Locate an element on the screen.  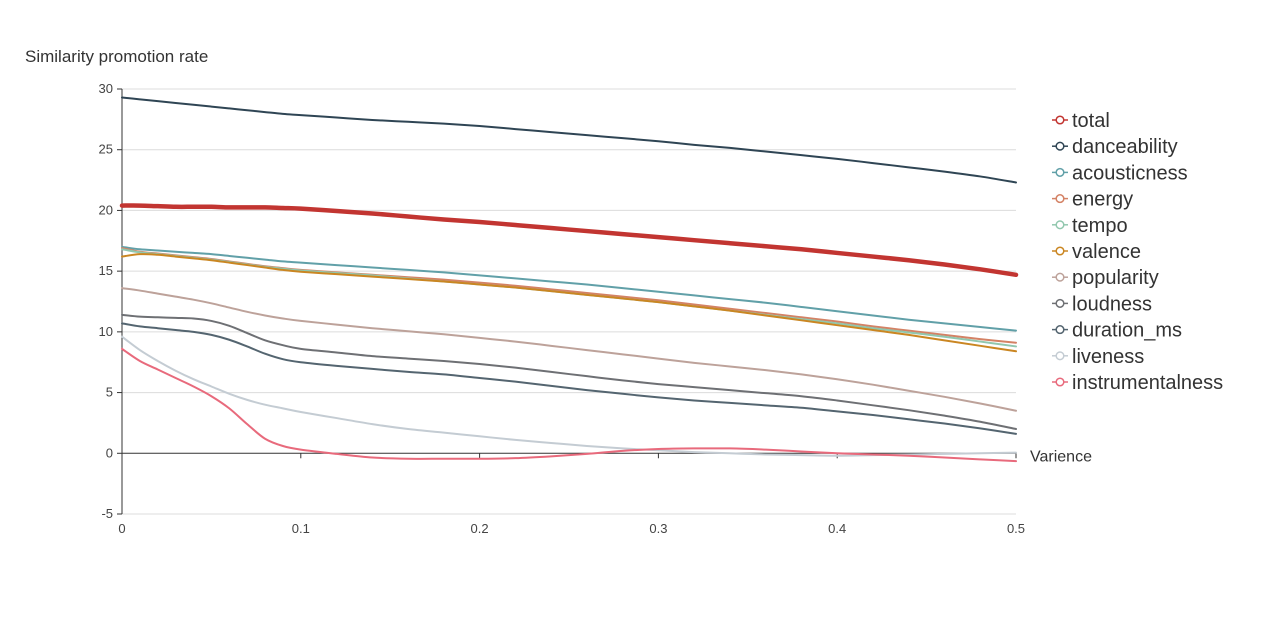
x-tick-label: 0.4 is located at coordinates (837, 528).